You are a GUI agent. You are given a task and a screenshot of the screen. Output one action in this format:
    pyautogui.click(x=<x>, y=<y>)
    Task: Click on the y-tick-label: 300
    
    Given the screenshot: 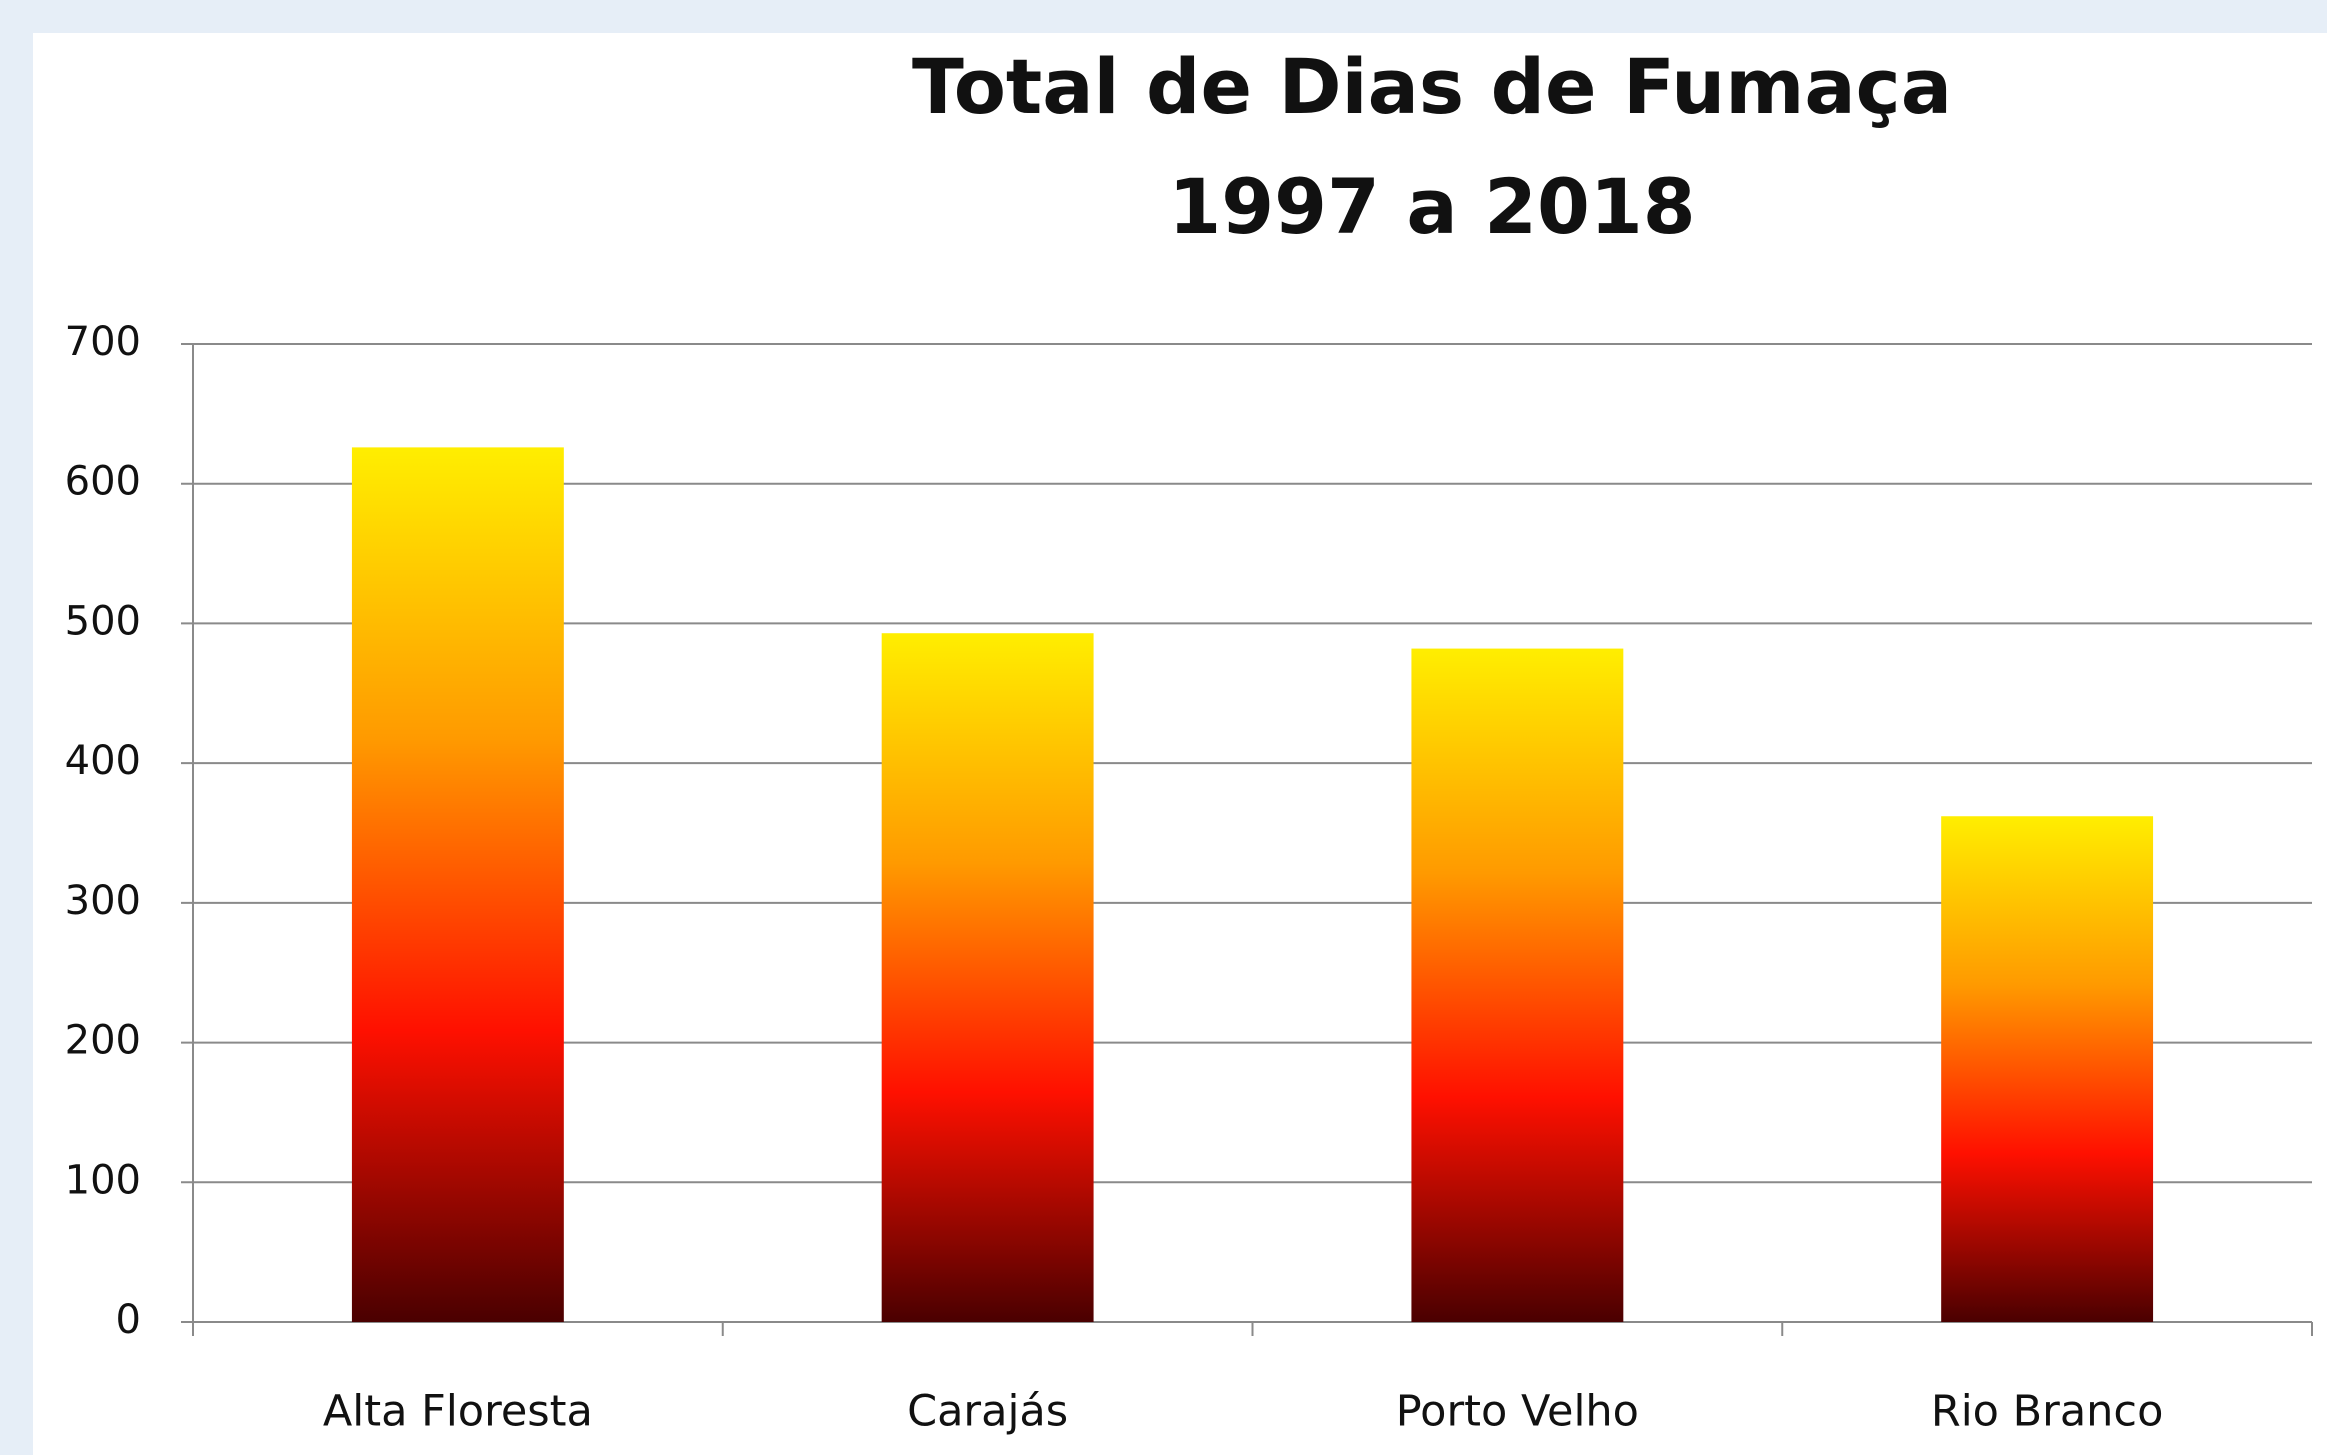 What is the action you would take?
    pyautogui.click(x=103, y=901)
    